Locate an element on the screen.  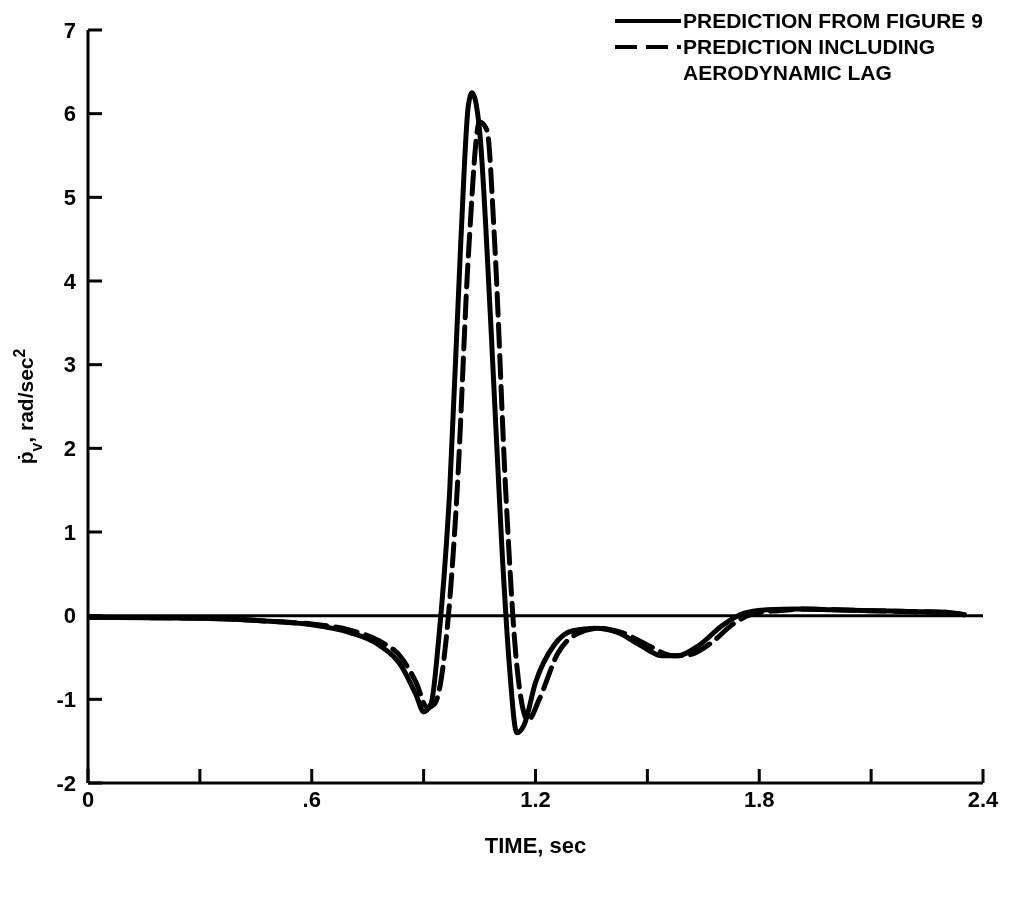
x-axis-title: TIME, sec is located at coordinates (535, 845).